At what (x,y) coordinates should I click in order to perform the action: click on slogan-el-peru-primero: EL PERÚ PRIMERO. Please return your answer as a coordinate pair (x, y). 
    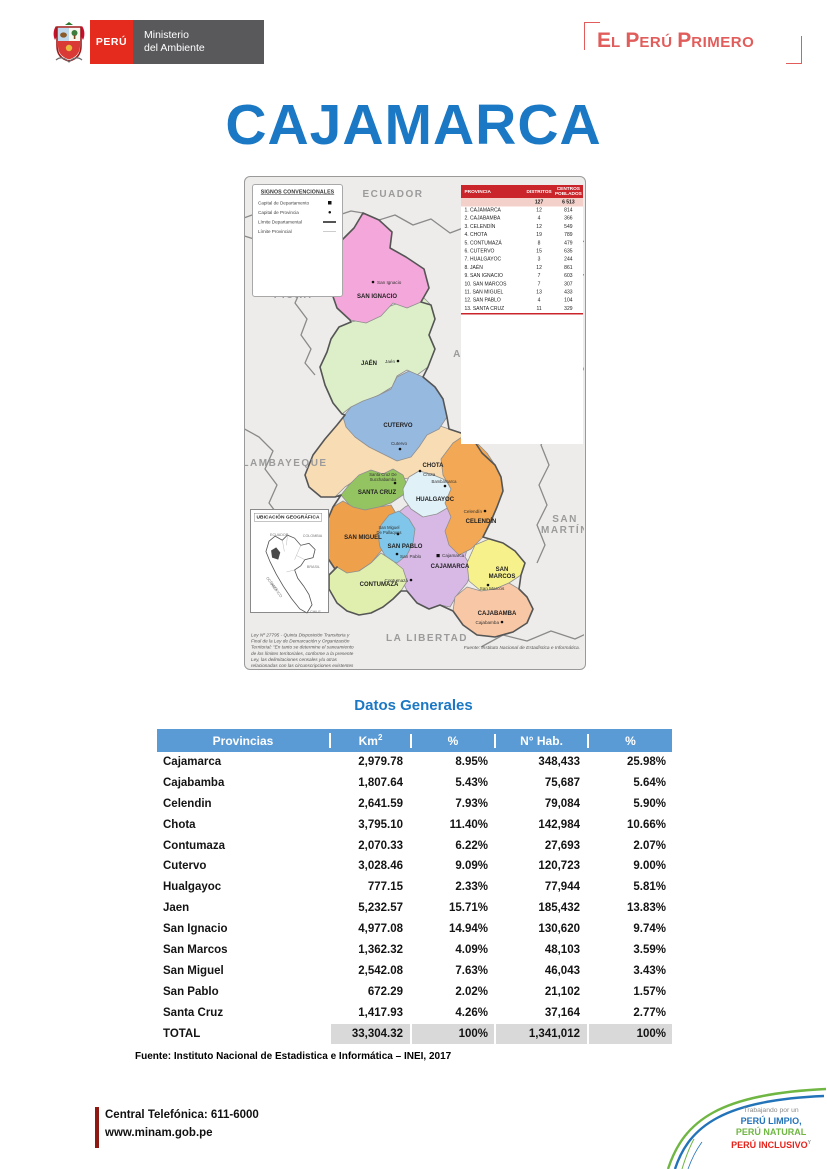
    Looking at the image, I should click on (693, 43).